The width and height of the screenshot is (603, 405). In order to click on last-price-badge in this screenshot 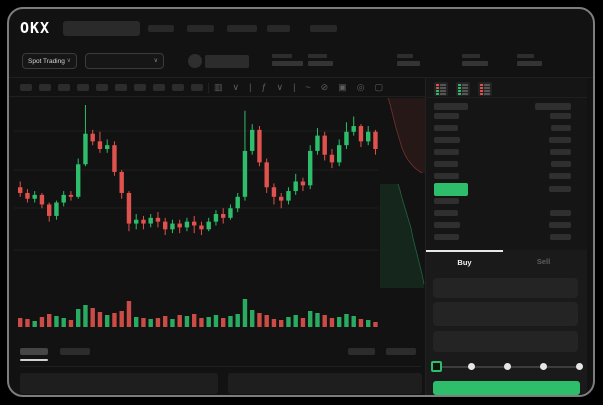, I will do `click(451, 189)`.